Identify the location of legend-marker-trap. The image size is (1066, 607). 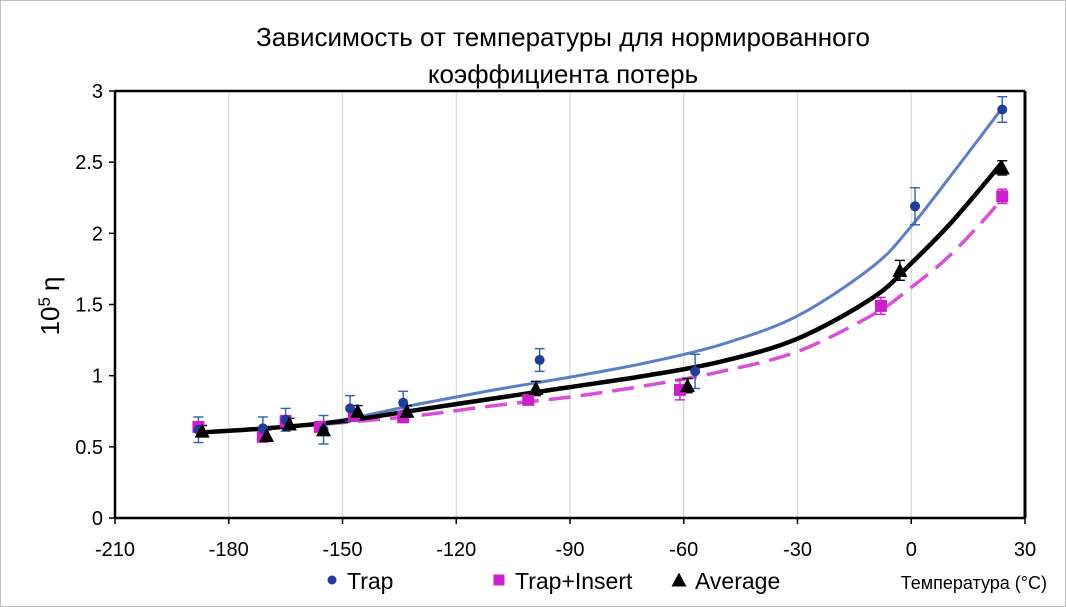
(332, 580).